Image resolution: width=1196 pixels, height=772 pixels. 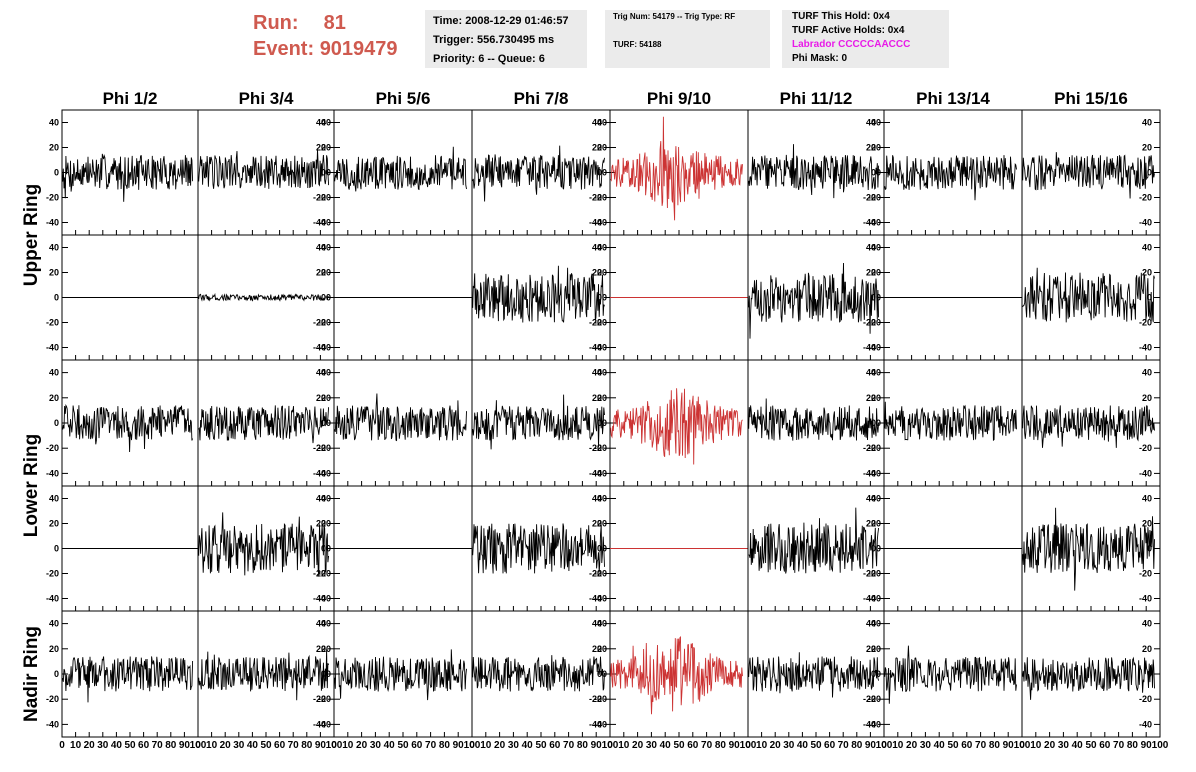 What do you see at coordinates (1091, 98) in the screenshot?
I see `column-header-7: Phi 15/16` at bounding box center [1091, 98].